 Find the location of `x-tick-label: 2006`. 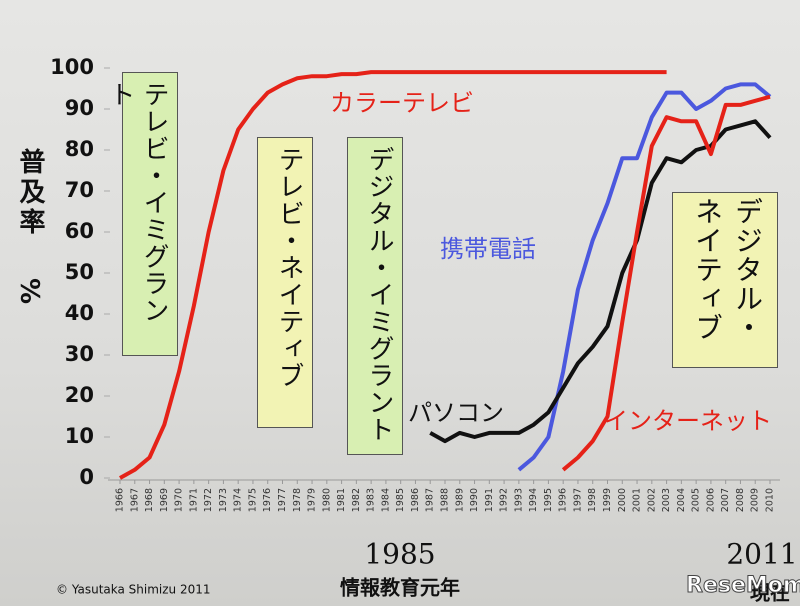

x-tick-label: 2006 is located at coordinates (710, 500).